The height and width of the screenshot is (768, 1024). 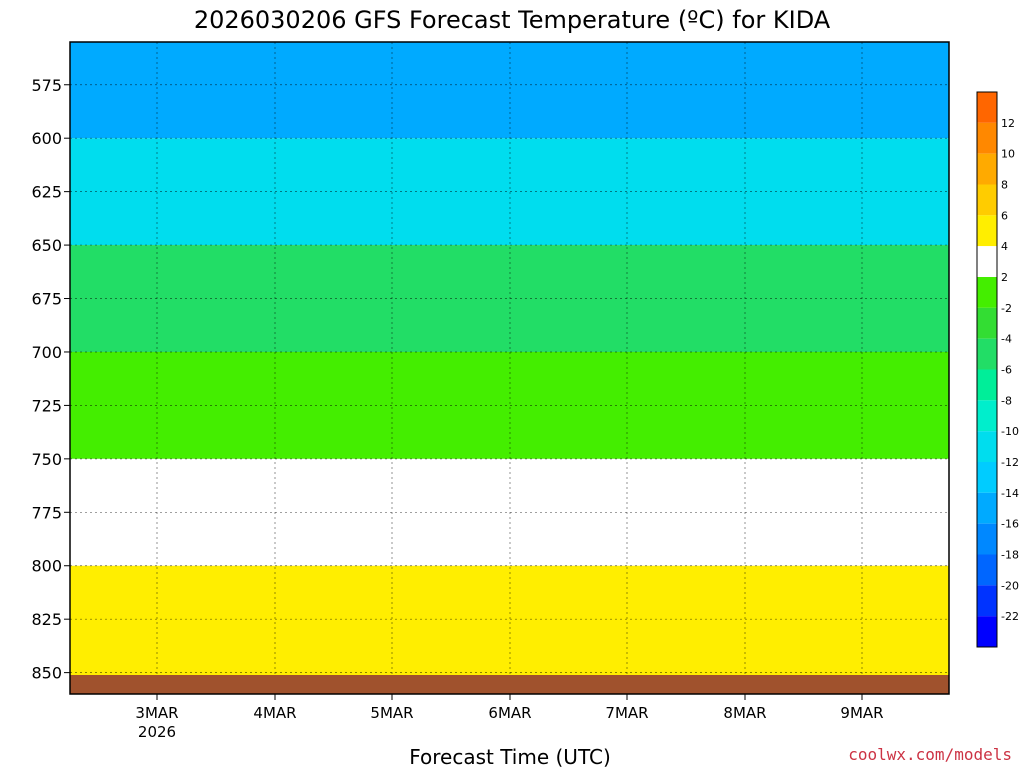 I want to click on colorbar-label: -22, so click(x=1010, y=616).